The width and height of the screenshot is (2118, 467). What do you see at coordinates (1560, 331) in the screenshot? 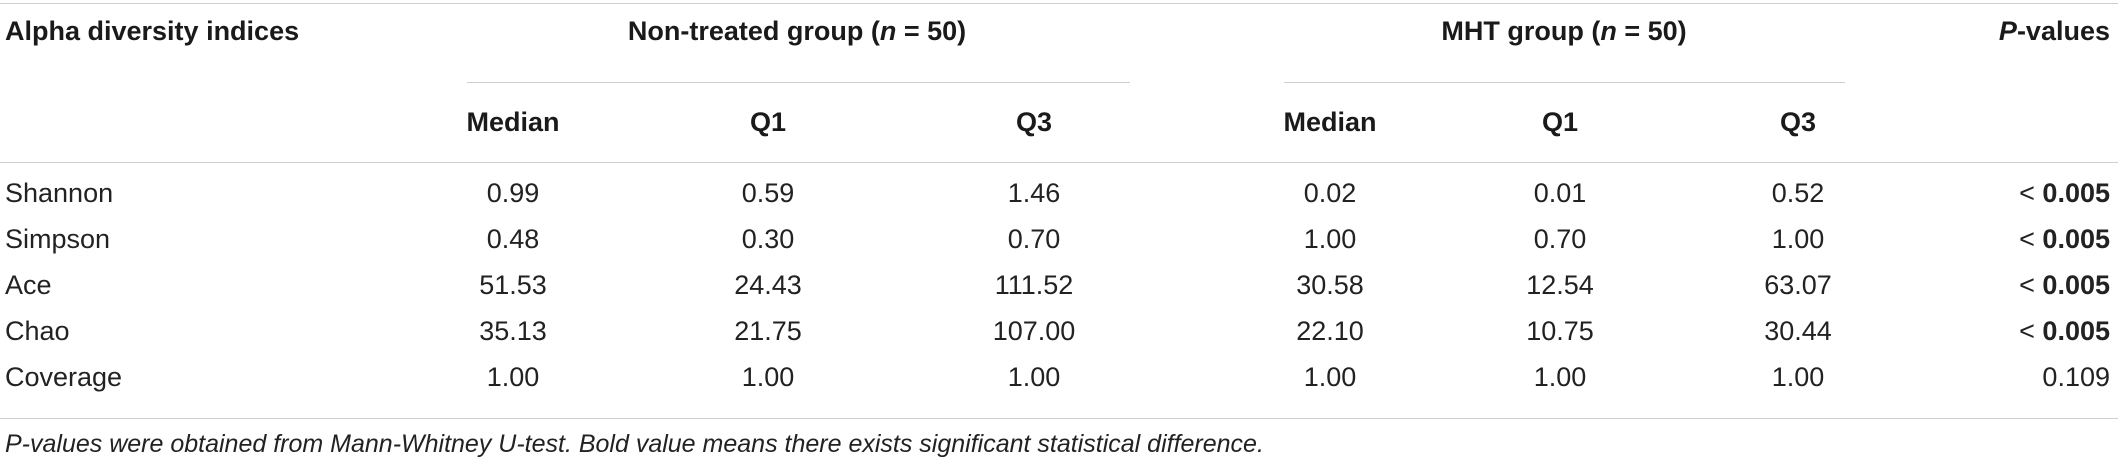
I see `table-cell: 10.75` at bounding box center [1560, 331].